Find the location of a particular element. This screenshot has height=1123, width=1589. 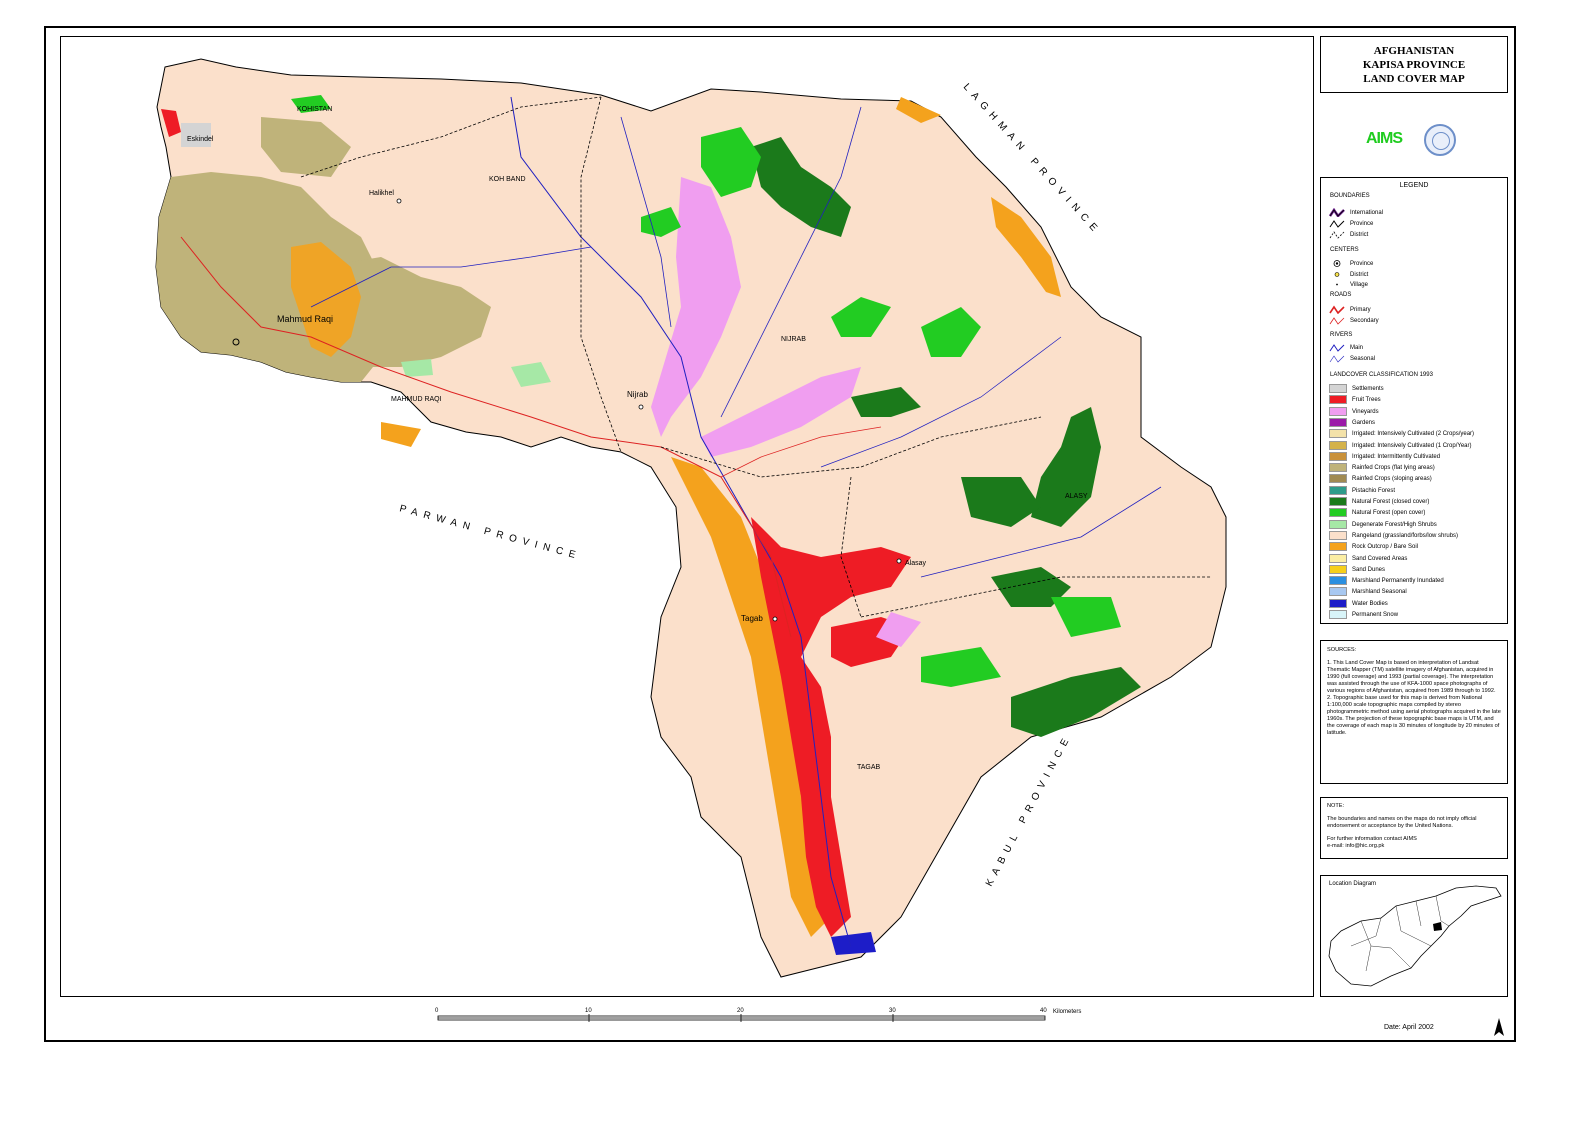

legend-item-landcover: Rangeland (grassland/forbs/low shrubs) is located at coordinates (1394, 535).